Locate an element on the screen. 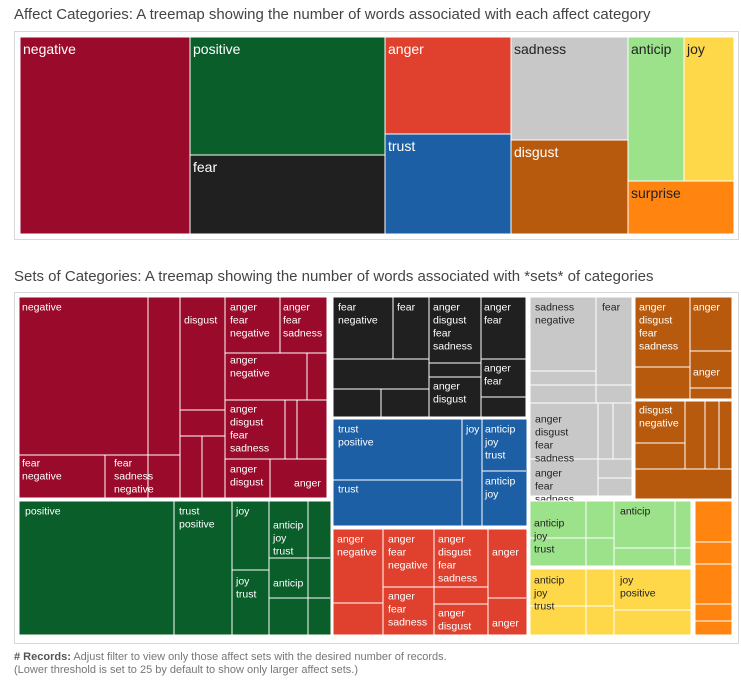 The height and width of the screenshot is (682, 741). set-label-disgust-3: disgust negative is located at coordinates (659, 417).